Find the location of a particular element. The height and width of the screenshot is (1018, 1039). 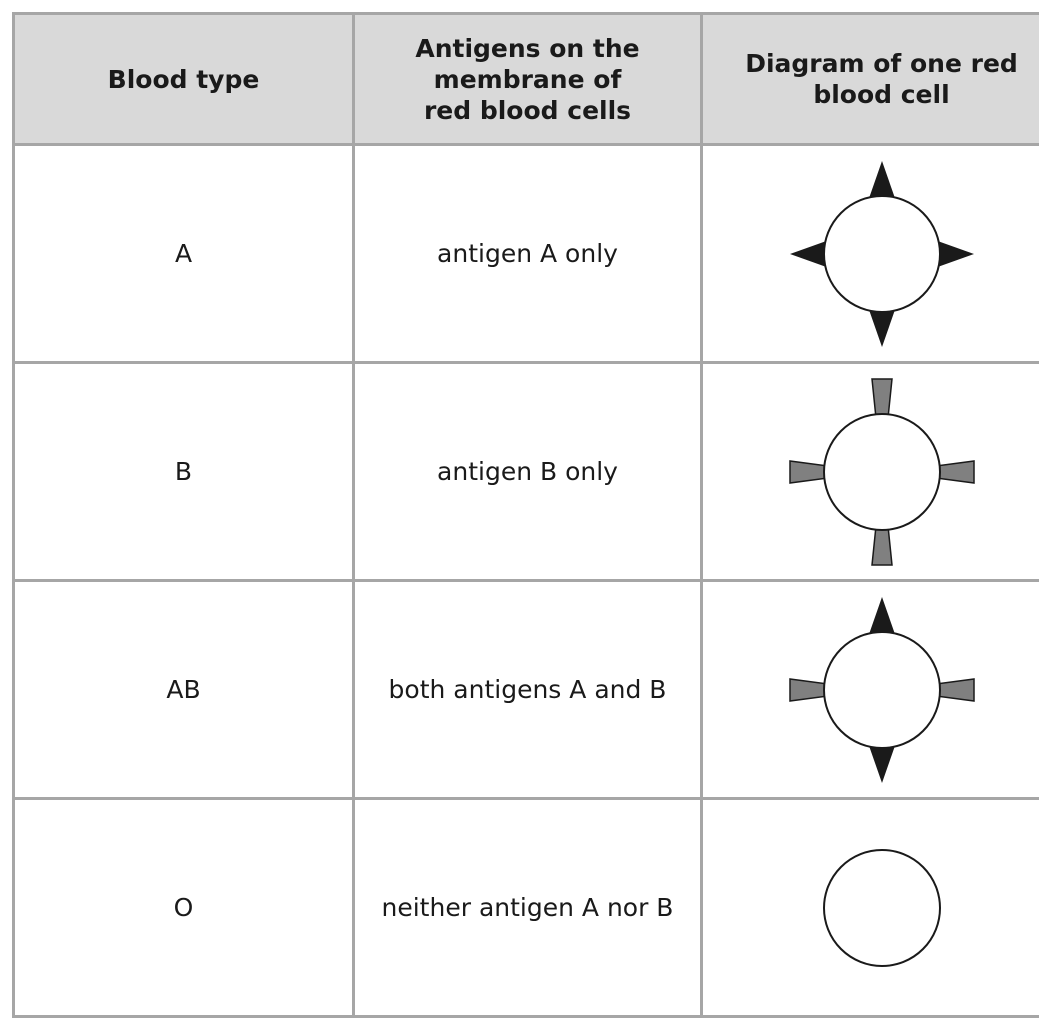

header-text: membrane of is located at coordinates (527, 79).